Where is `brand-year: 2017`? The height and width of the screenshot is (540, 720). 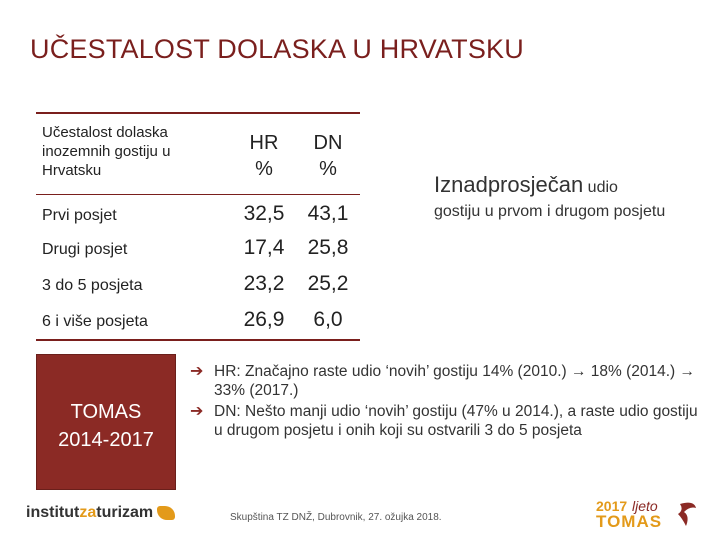 brand-year: 2017 is located at coordinates (612, 506).